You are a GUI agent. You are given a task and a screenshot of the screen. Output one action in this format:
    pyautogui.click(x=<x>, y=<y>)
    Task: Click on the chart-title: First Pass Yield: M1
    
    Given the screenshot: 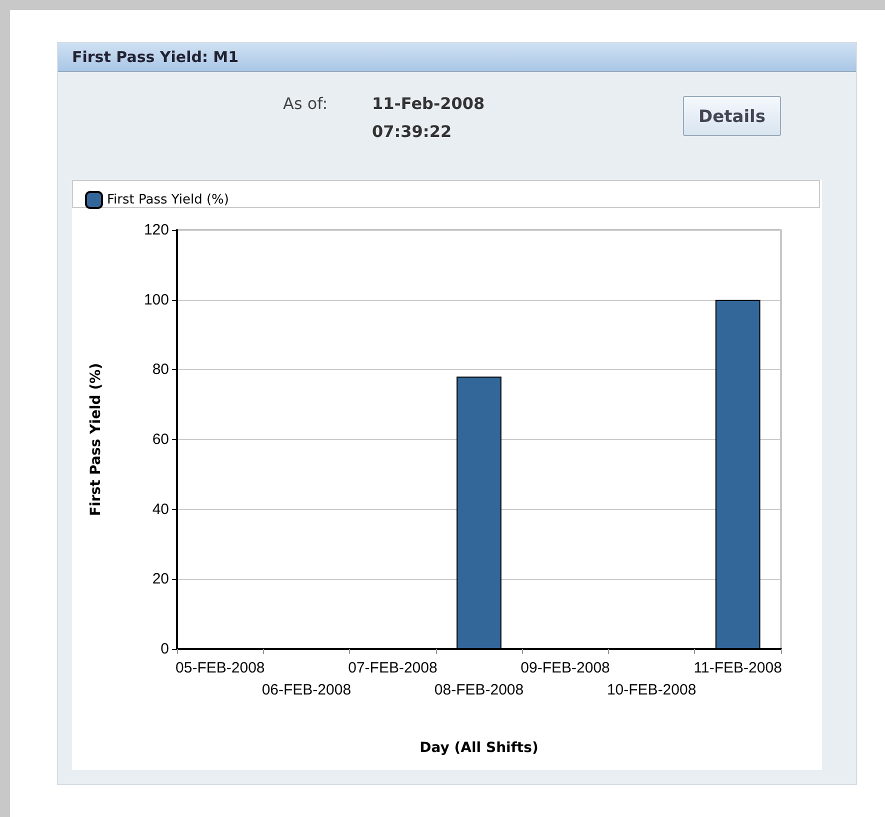 What is the action you would take?
    pyautogui.click(x=457, y=57)
    